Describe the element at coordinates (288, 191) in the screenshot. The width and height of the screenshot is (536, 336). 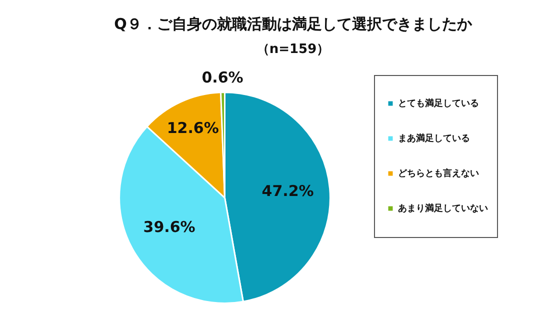
I see `data-label: 47.2%` at that location.